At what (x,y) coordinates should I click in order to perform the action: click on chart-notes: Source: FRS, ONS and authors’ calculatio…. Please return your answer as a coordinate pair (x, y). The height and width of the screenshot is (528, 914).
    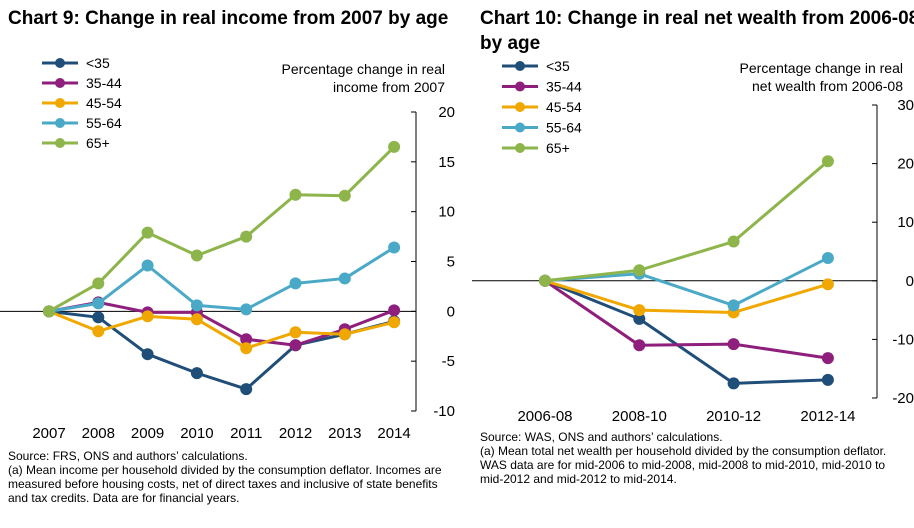
    Looking at the image, I should click on (228, 477).